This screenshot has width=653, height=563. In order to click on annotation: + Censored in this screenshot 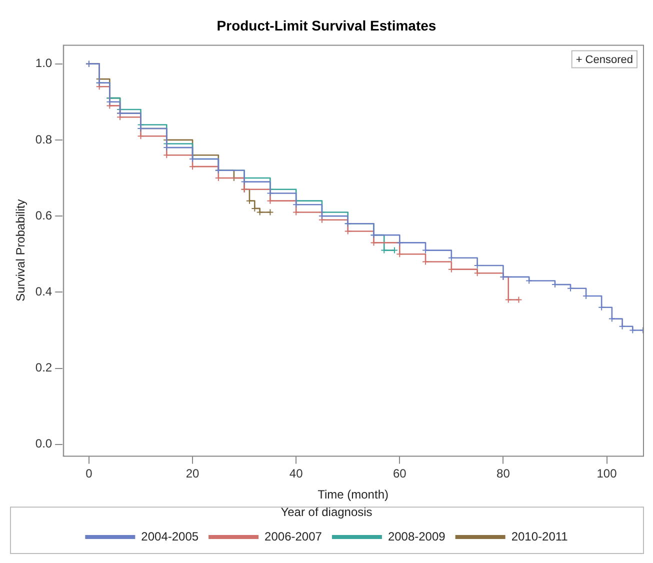, I will do `click(605, 60)`.